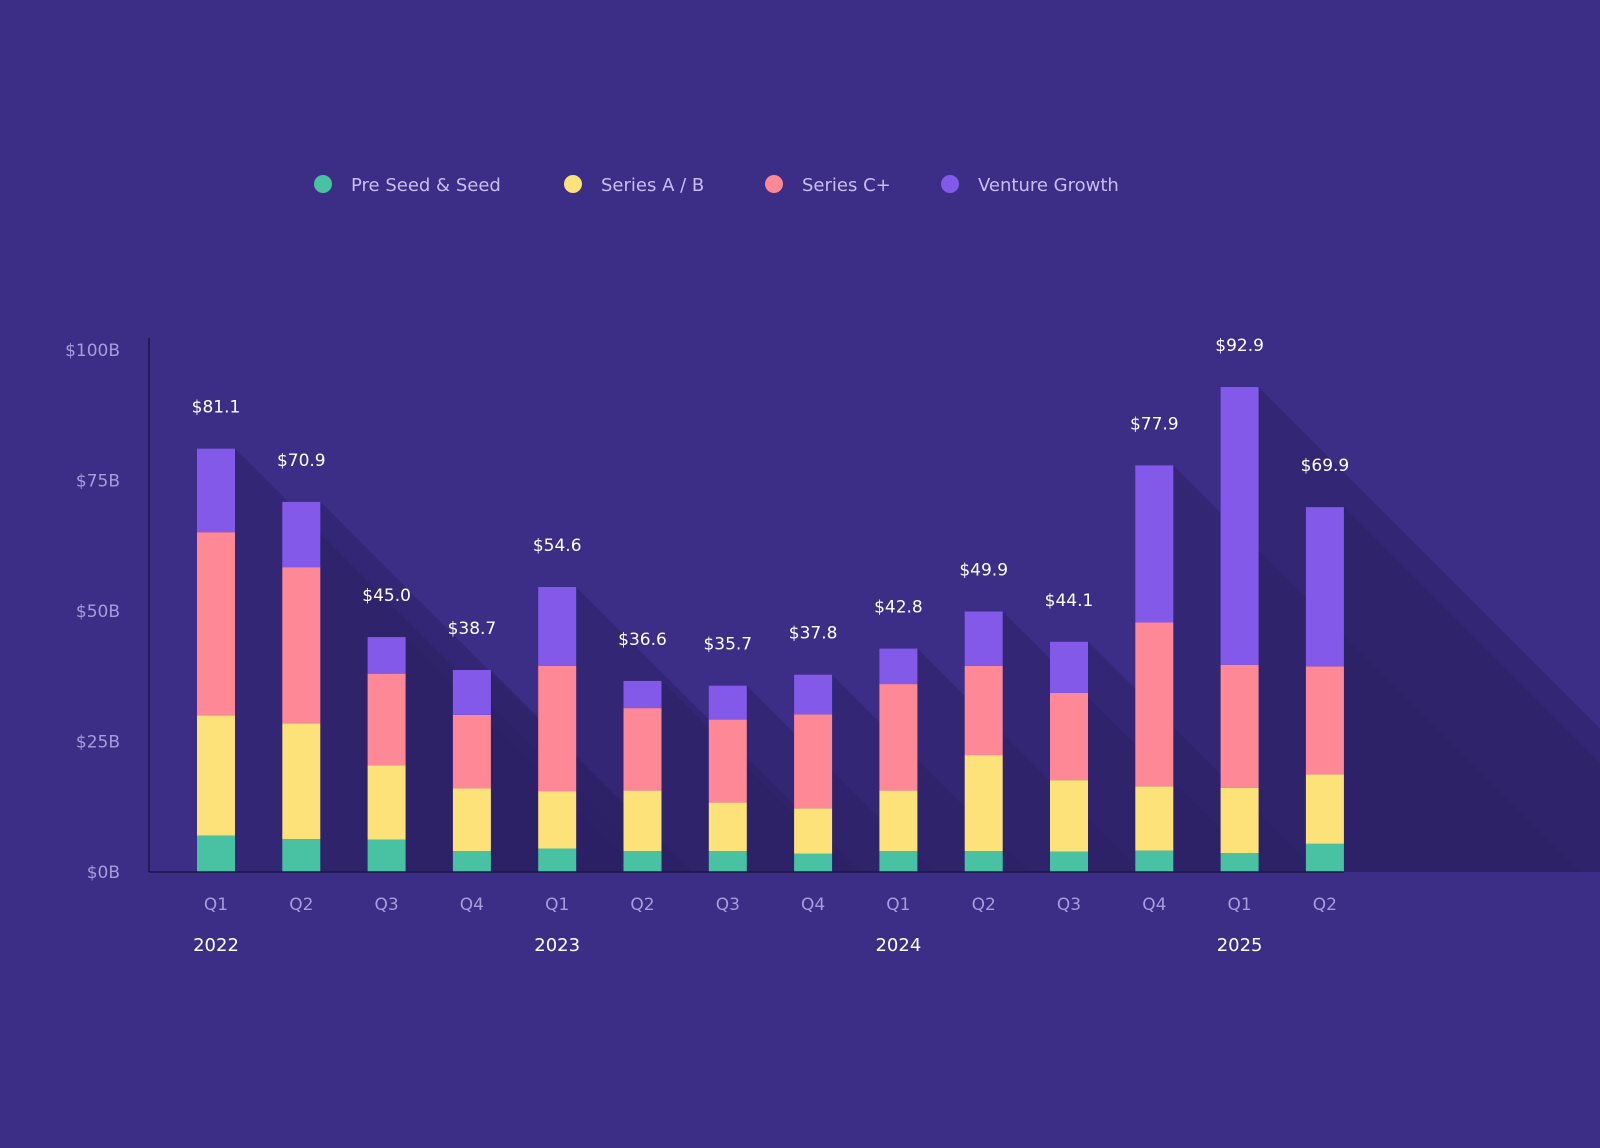 Image resolution: width=1600 pixels, height=1148 pixels. What do you see at coordinates (727, 645) in the screenshot?
I see `bar-total-label: $35.7` at bounding box center [727, 645].